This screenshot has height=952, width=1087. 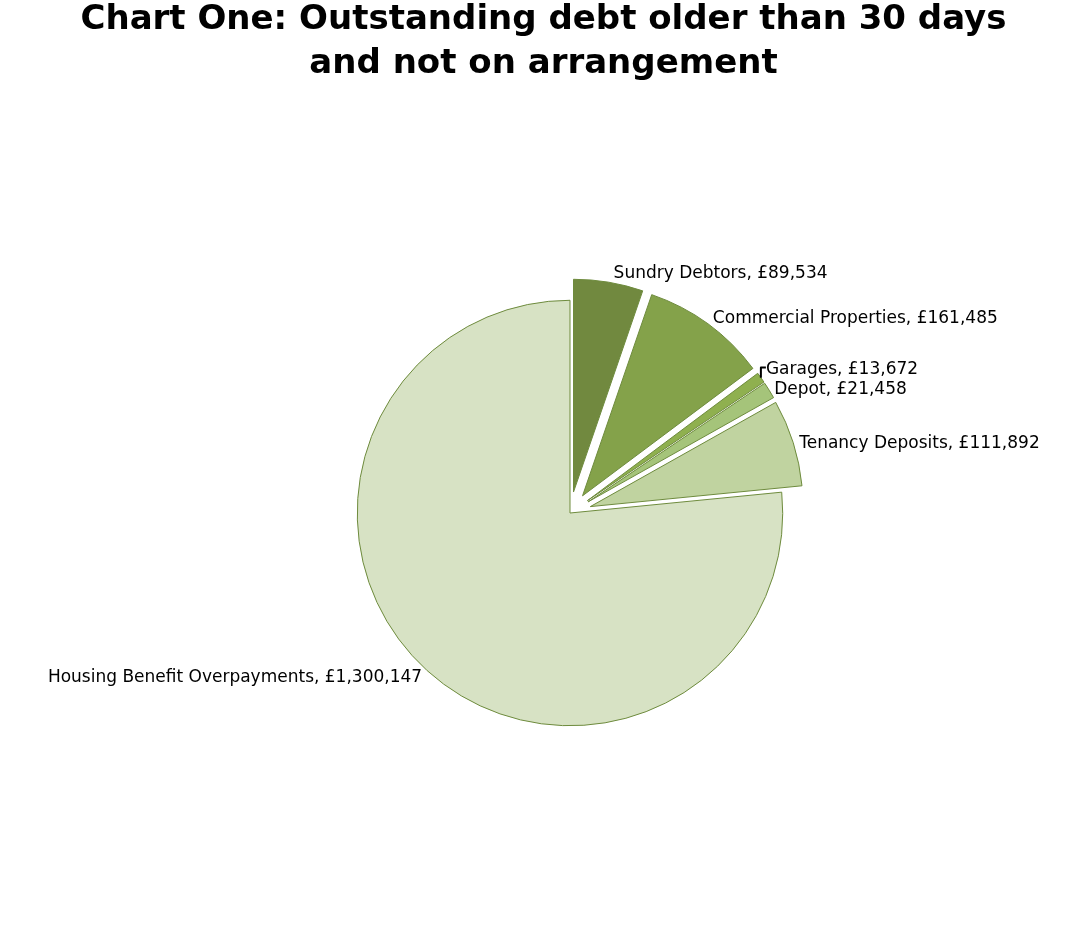 What do you see at coordinates (720, 272) in the screenshot?
I see `slice-label: Sundry Debtors, £89,534` at bounding box center [720, 272].